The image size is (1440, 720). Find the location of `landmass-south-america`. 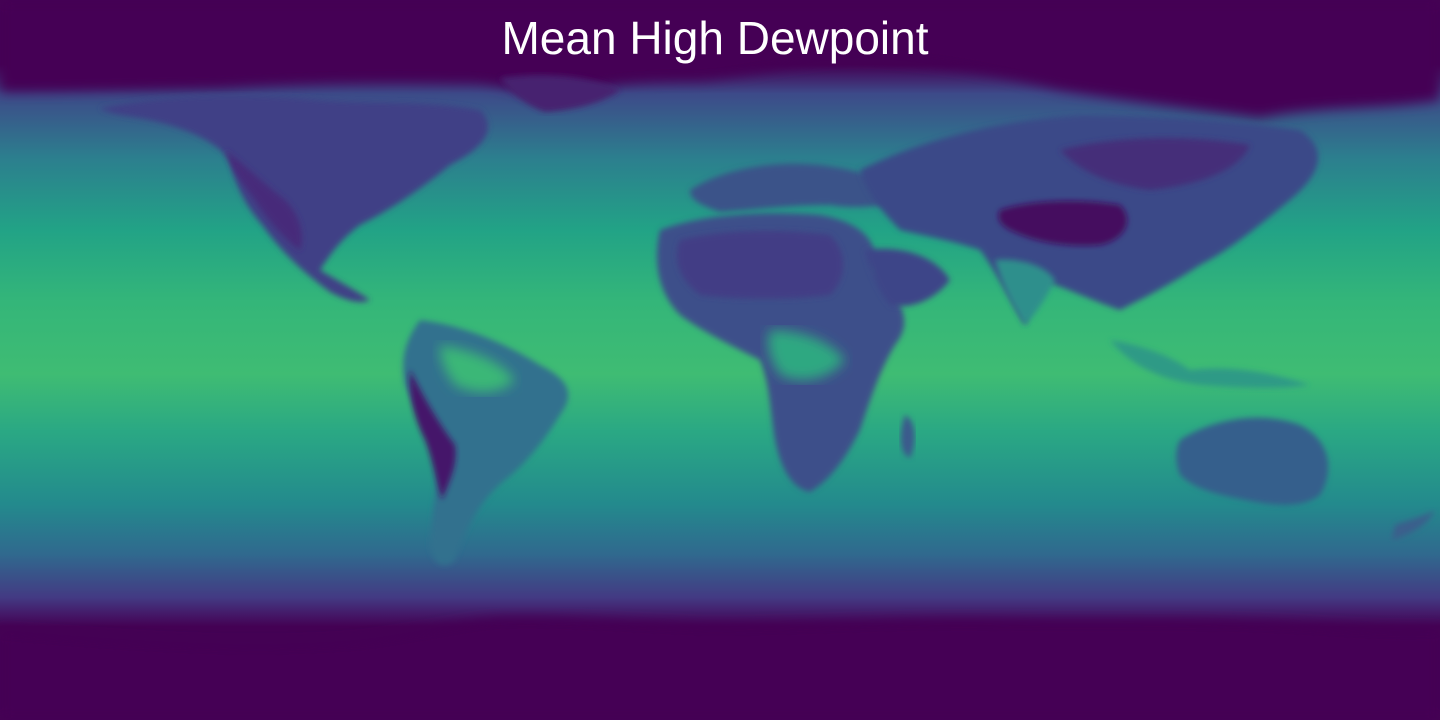

landmass-south-america is located at coordinates (486, 442).